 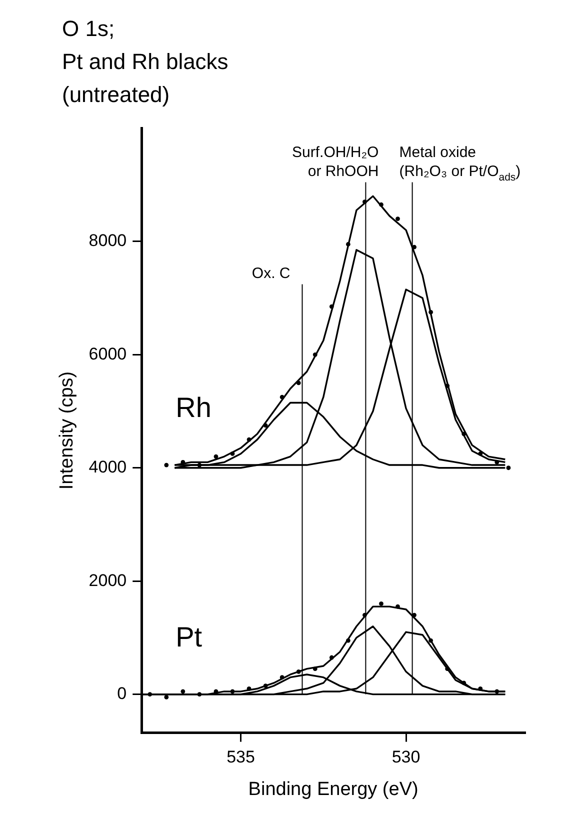 What do you see at coordinates (107, 467) in the screenshot?
I see `y-tick-label: 4000` at bounding box center [107, 467].